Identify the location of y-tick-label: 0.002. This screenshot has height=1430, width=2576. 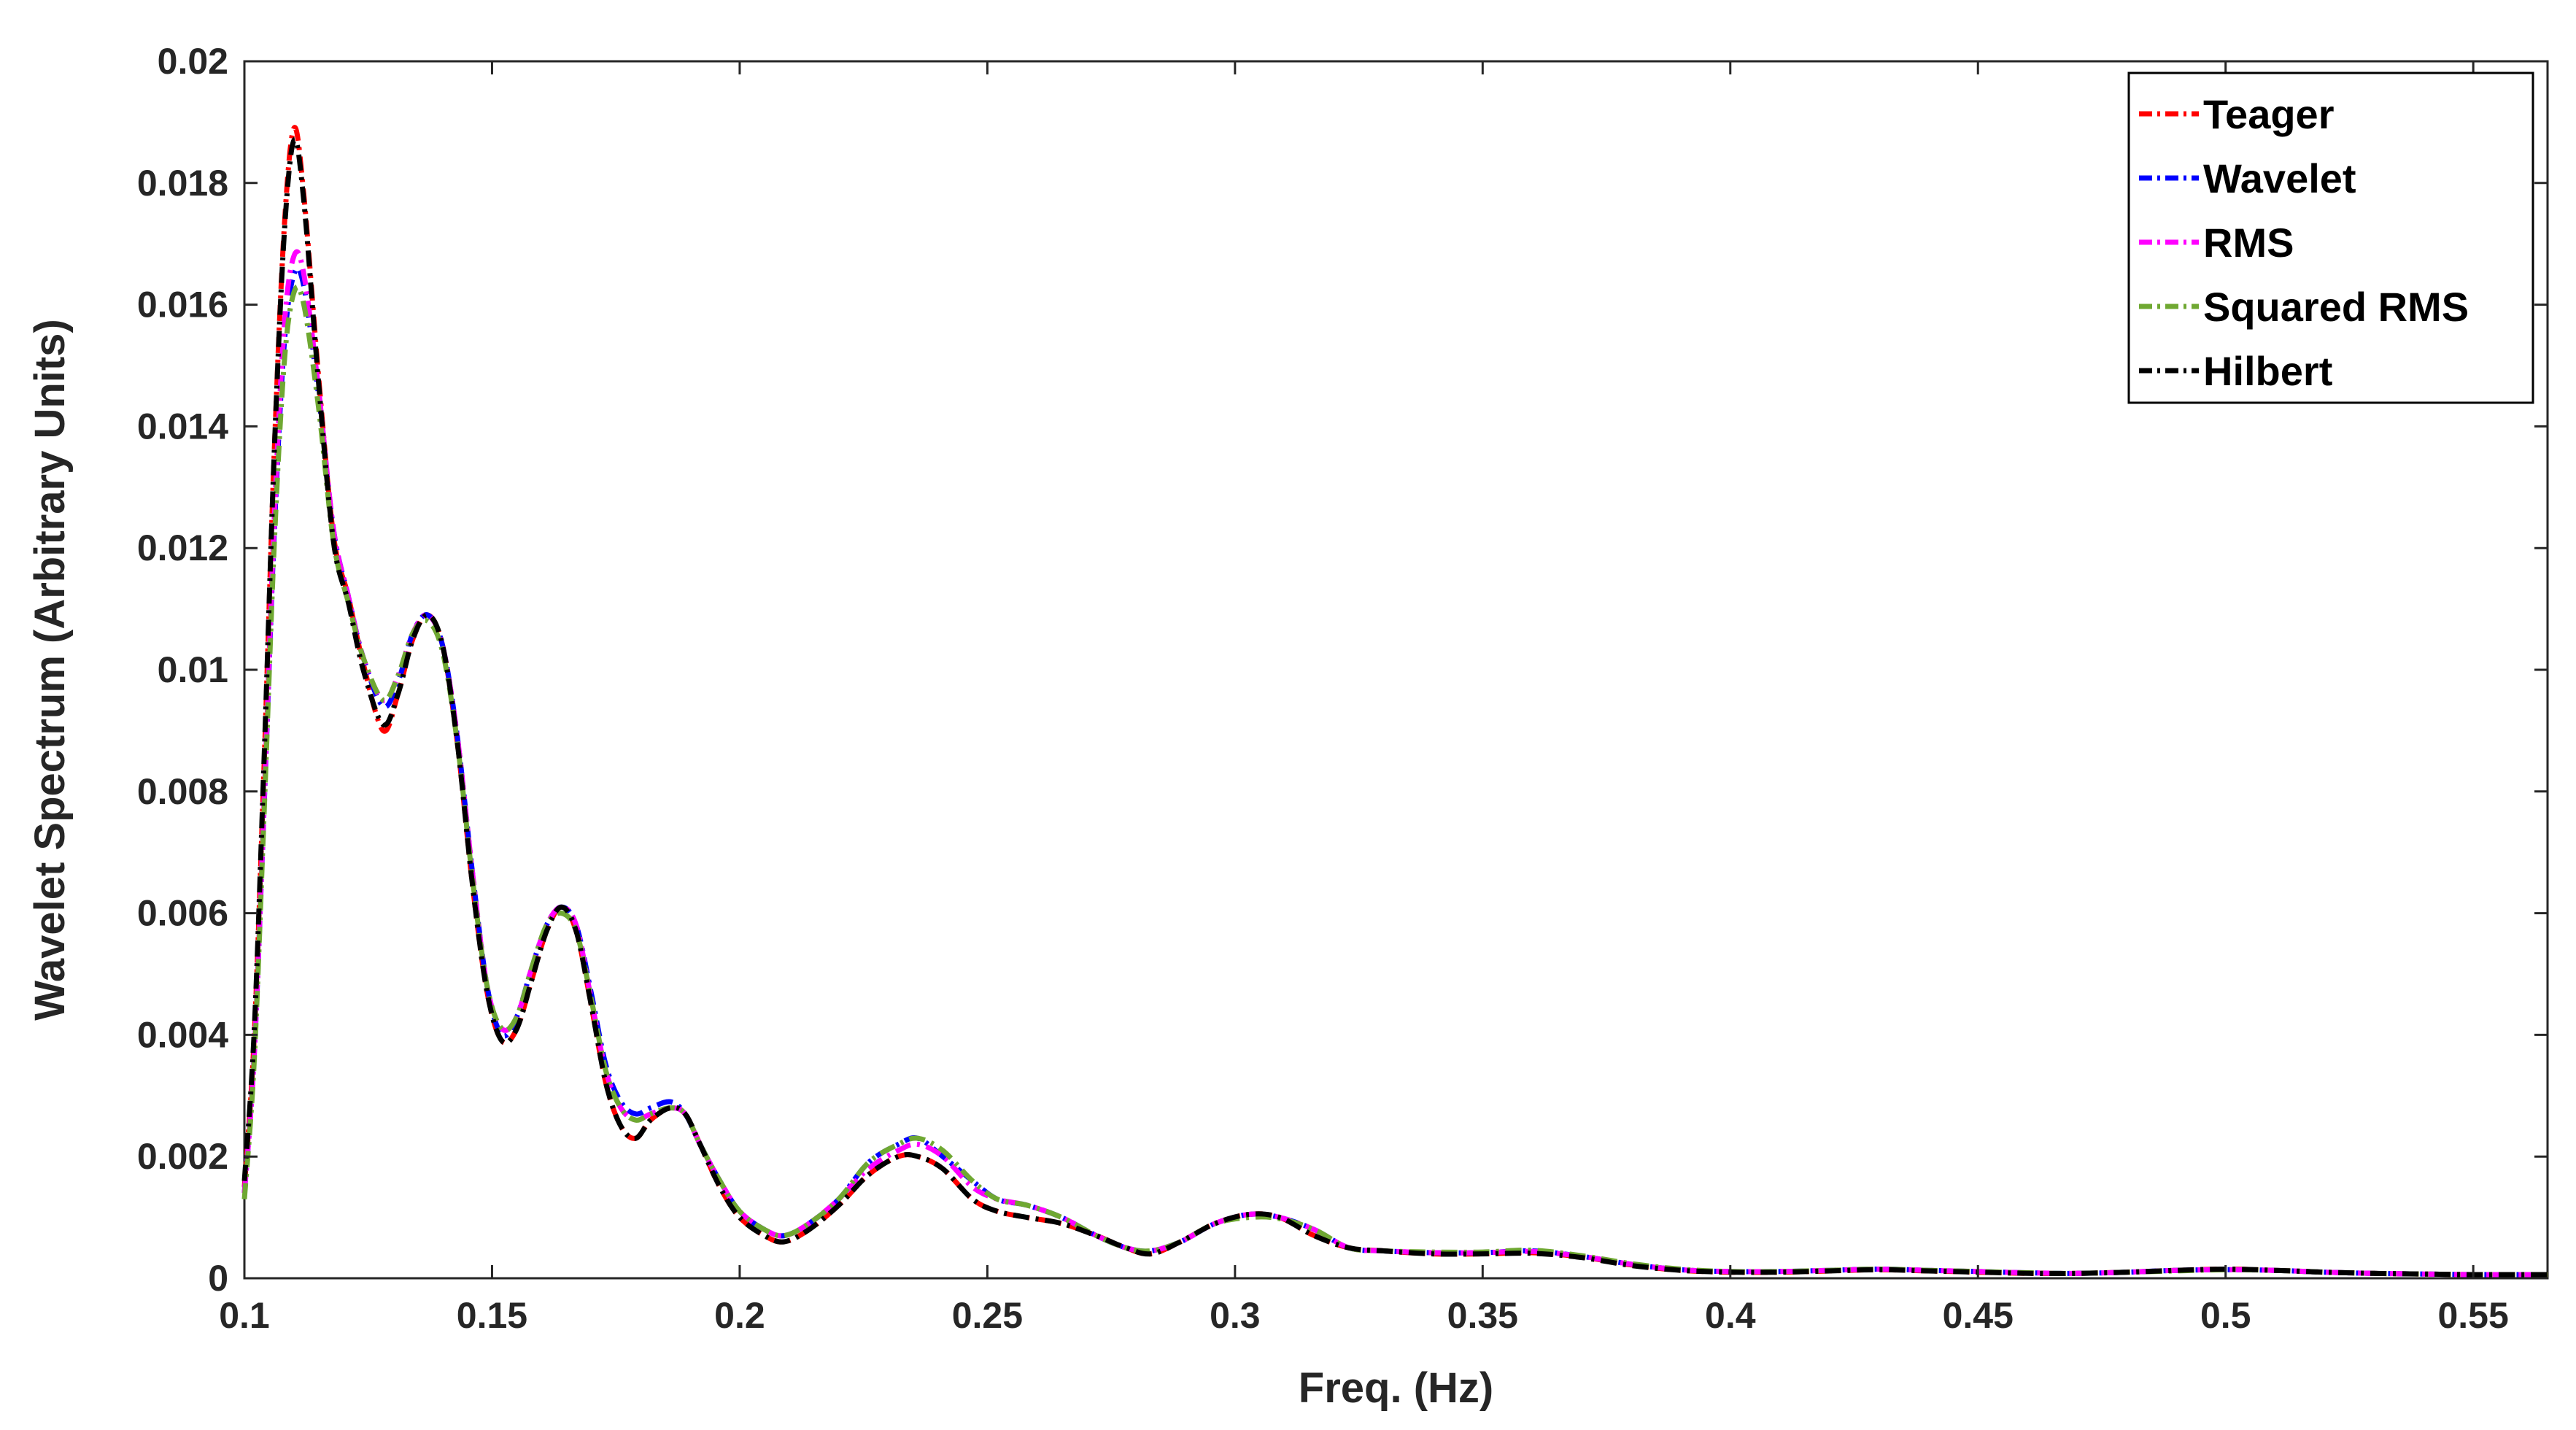
(182, 1156).